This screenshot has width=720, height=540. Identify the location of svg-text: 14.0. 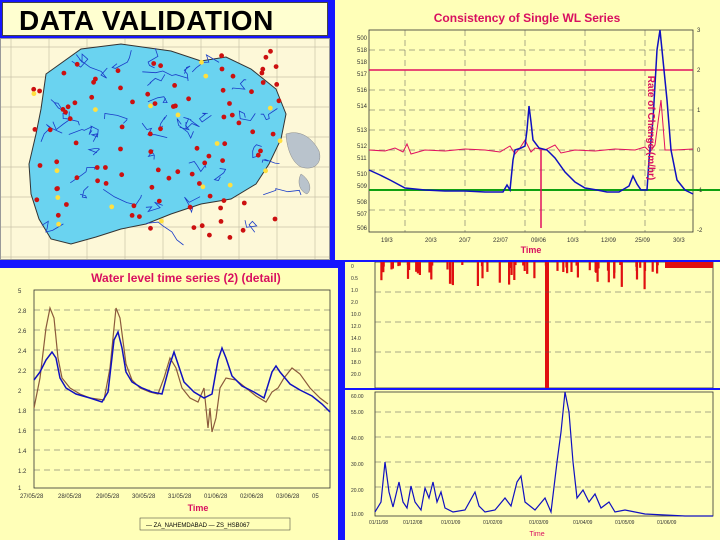
(356, 339).